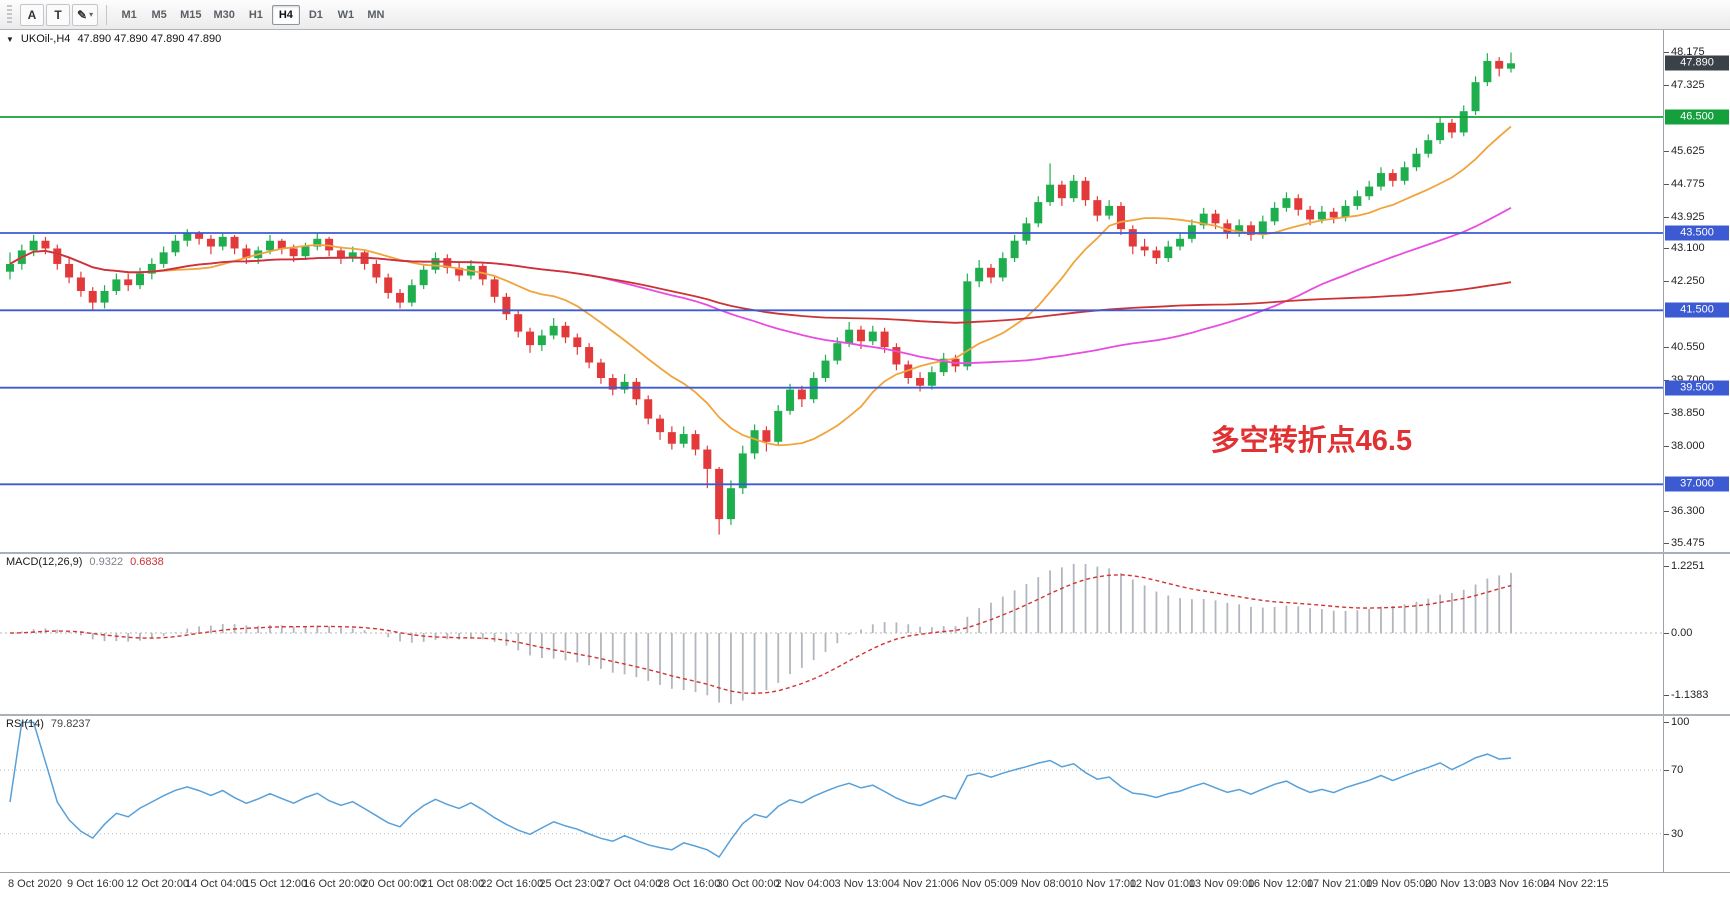 This screenshot has height=897, width=1730. I want to click on toolbar-separator, so click(107, 14).